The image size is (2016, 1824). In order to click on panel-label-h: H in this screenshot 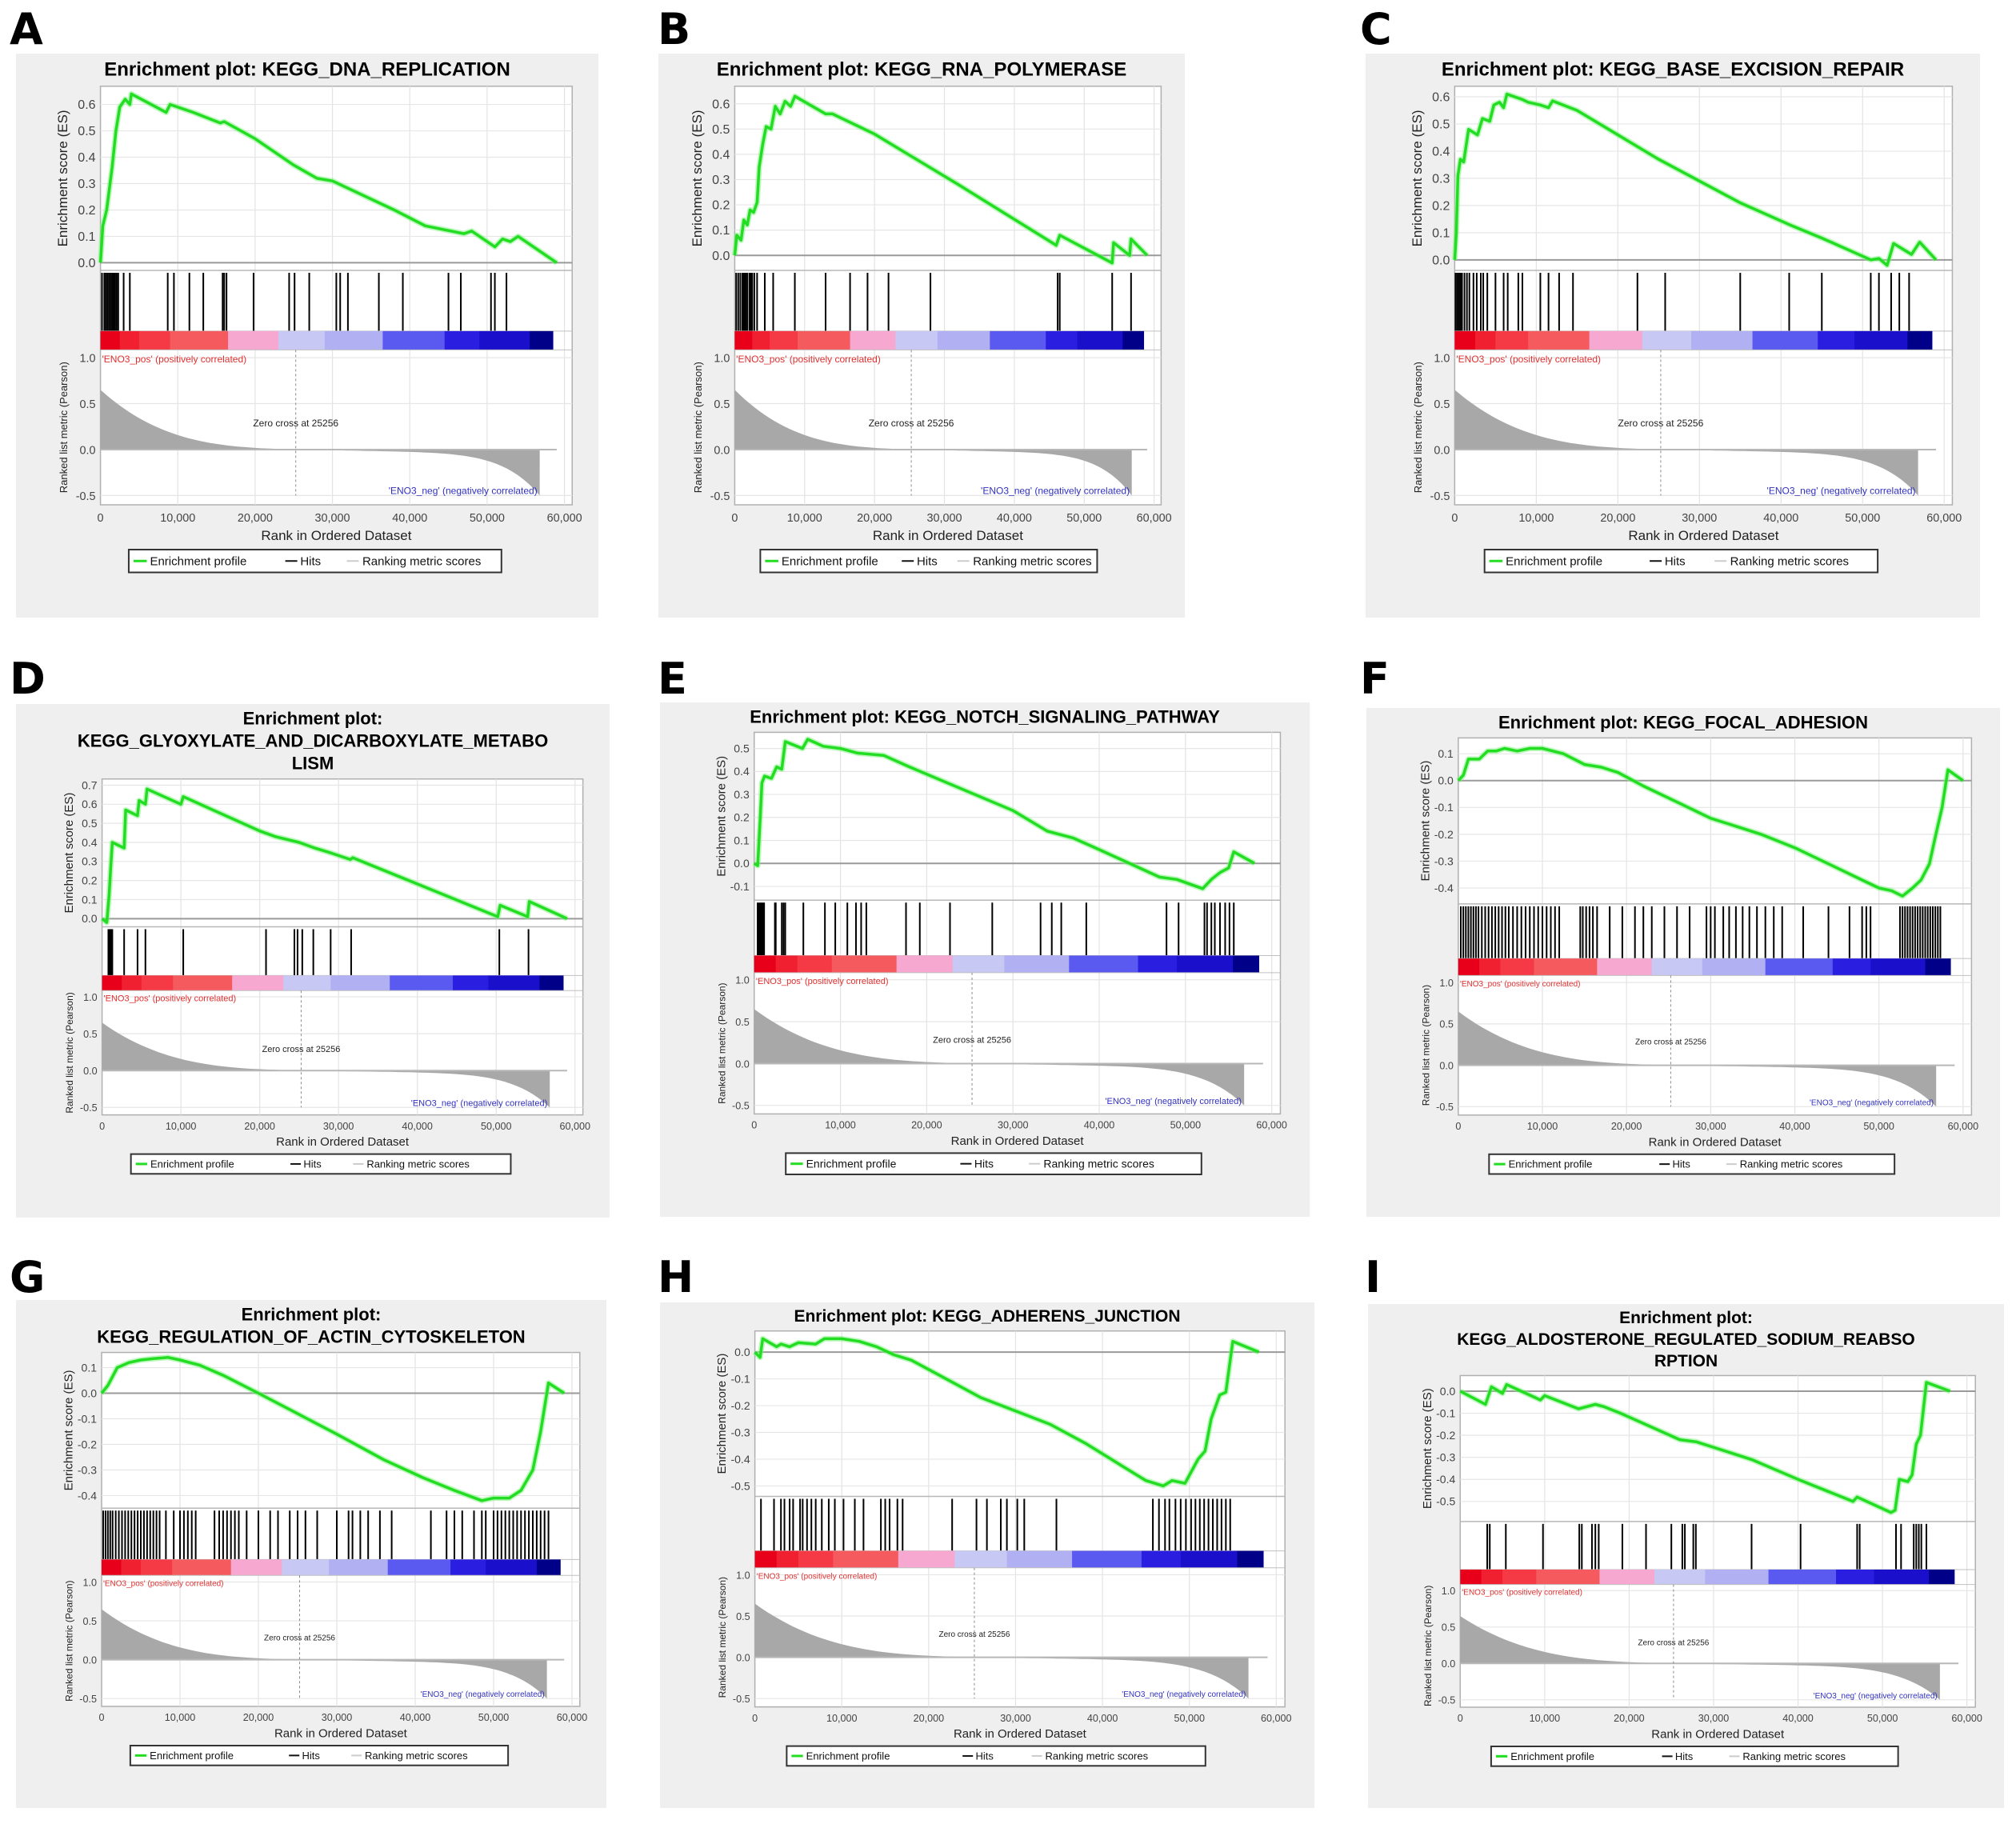, I will do `click(676, 1277)`.